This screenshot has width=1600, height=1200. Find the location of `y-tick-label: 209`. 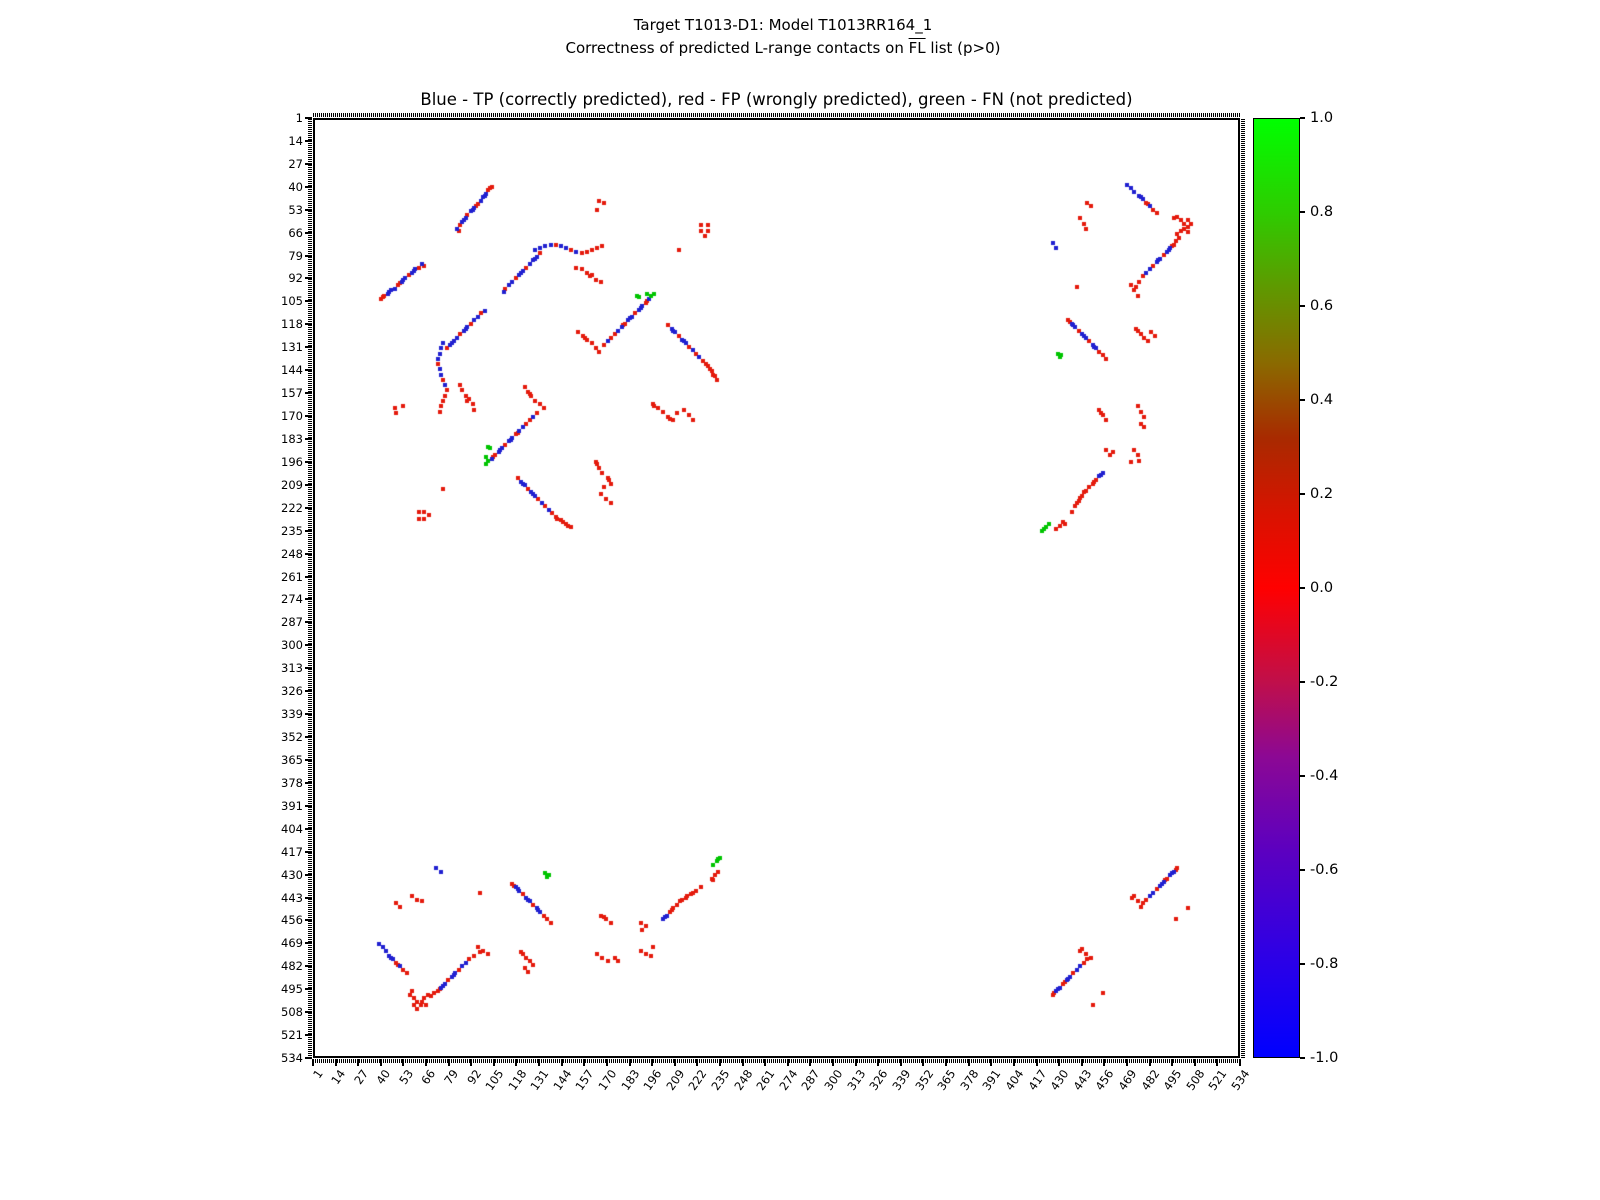

y-tick-label: 209 is located at coordinates (292, 484).